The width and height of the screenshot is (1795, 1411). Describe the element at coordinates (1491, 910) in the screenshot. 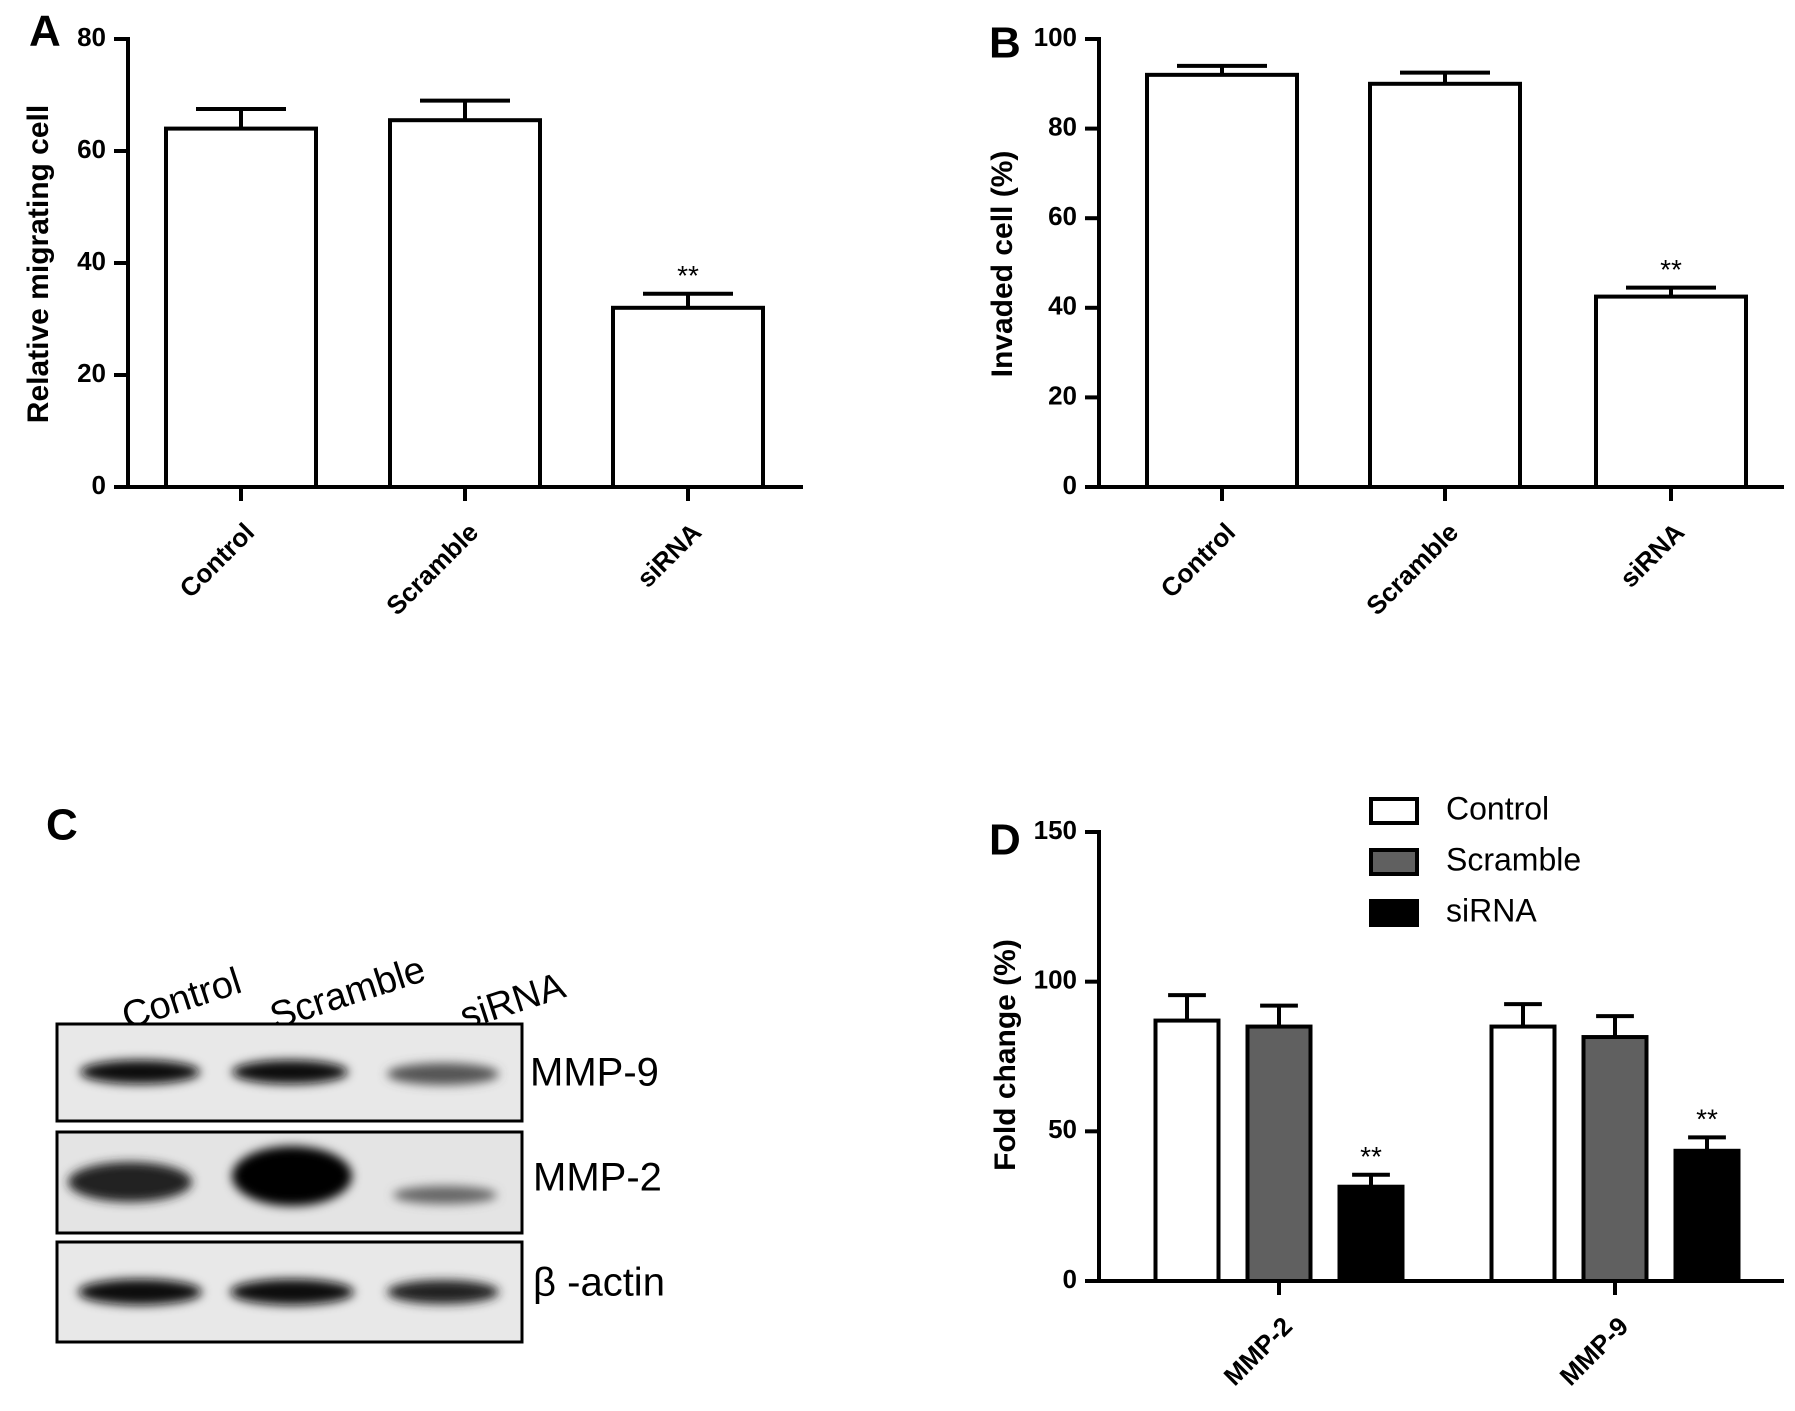

I see `legend-label: siRNA` at that location.